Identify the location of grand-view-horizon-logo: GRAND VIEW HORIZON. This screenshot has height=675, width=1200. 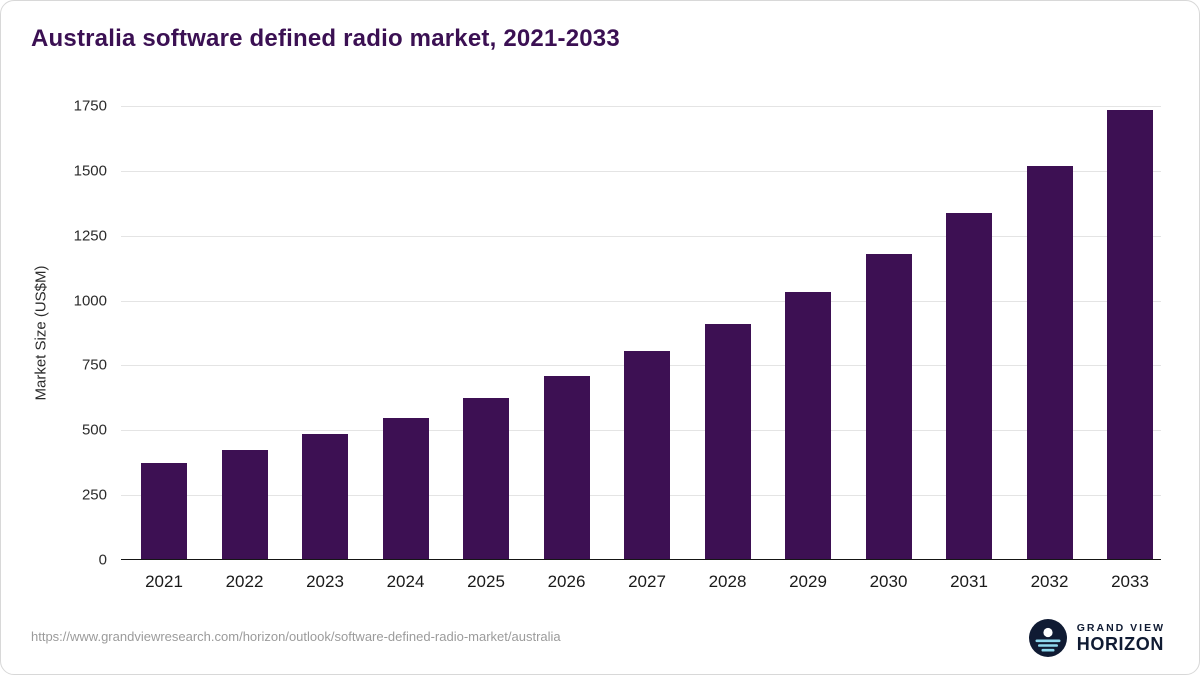
(1096, 638).